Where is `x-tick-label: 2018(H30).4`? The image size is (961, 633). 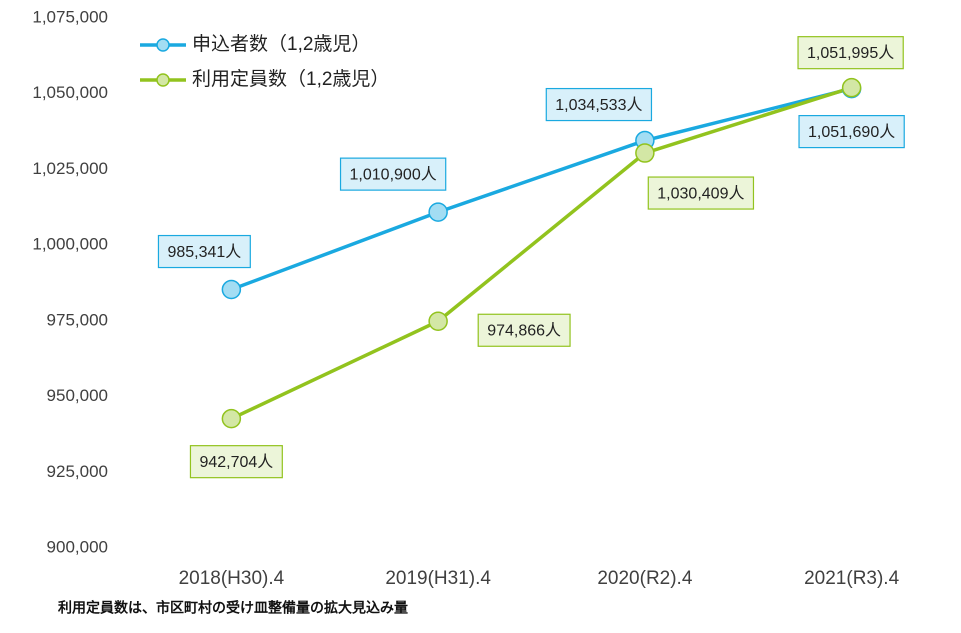 x-tick-label: 2018(H30).4 is located at coordinates (232, 578).